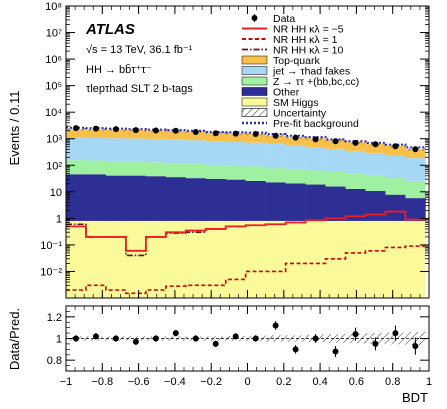  What do you see at coordinates (246, 270) in the screenshot?
I see `signal-kl1-line` at bounding box center [246, 270].